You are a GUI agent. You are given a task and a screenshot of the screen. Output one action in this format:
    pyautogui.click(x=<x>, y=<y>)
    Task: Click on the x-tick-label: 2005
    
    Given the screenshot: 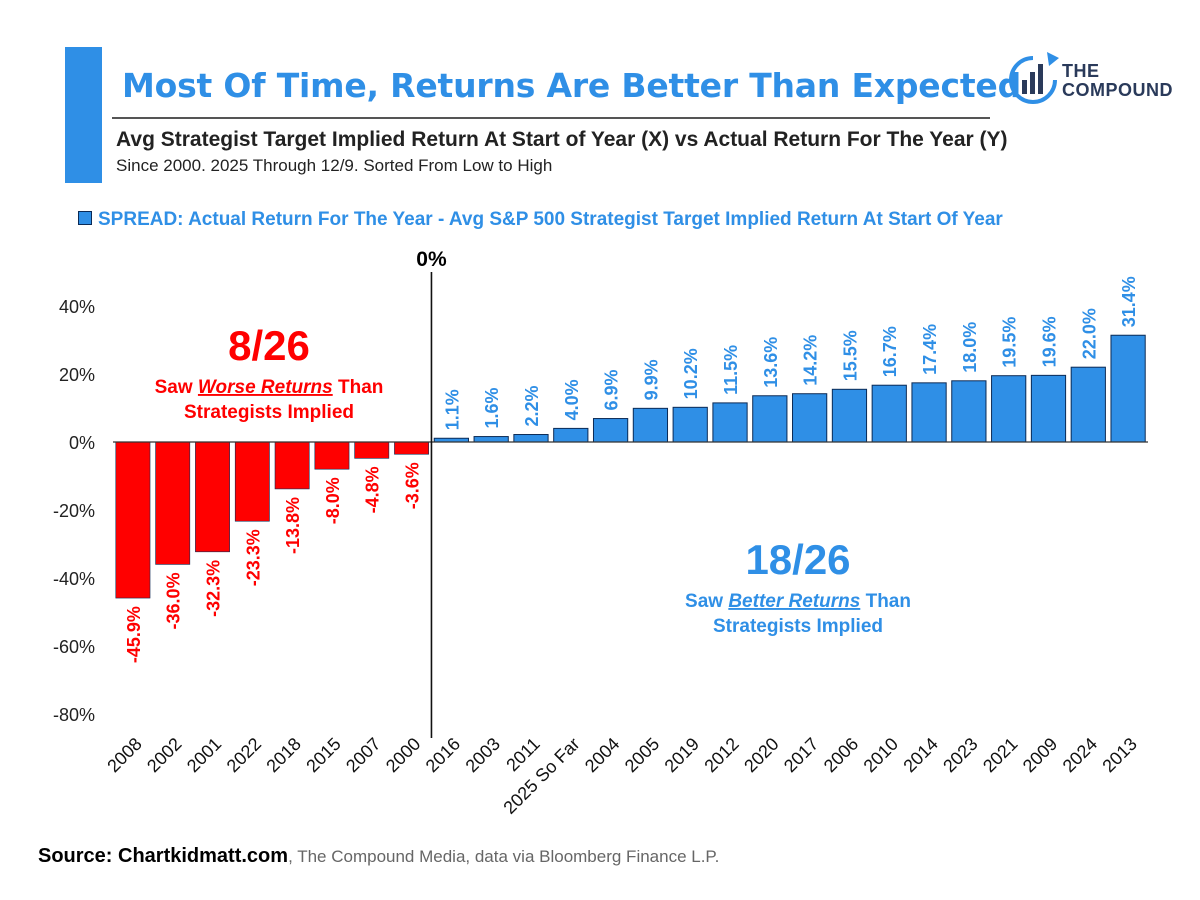 What is the action you would take?
    pyautogui.click(x=642, y=755)
    